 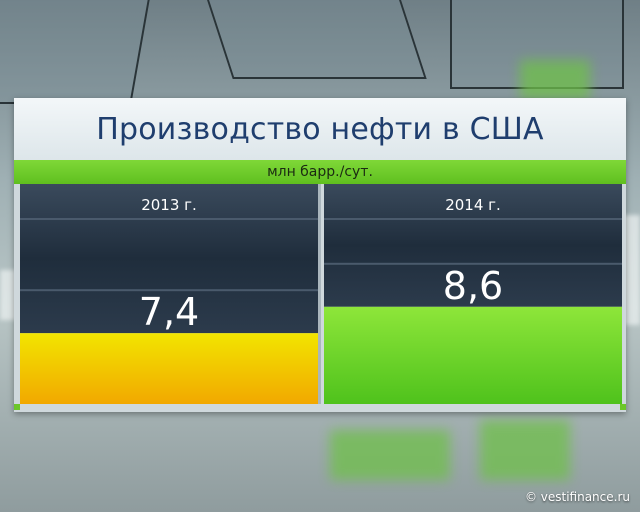 I want to click on category-label: 2013 г., so click(x=169, y=205).